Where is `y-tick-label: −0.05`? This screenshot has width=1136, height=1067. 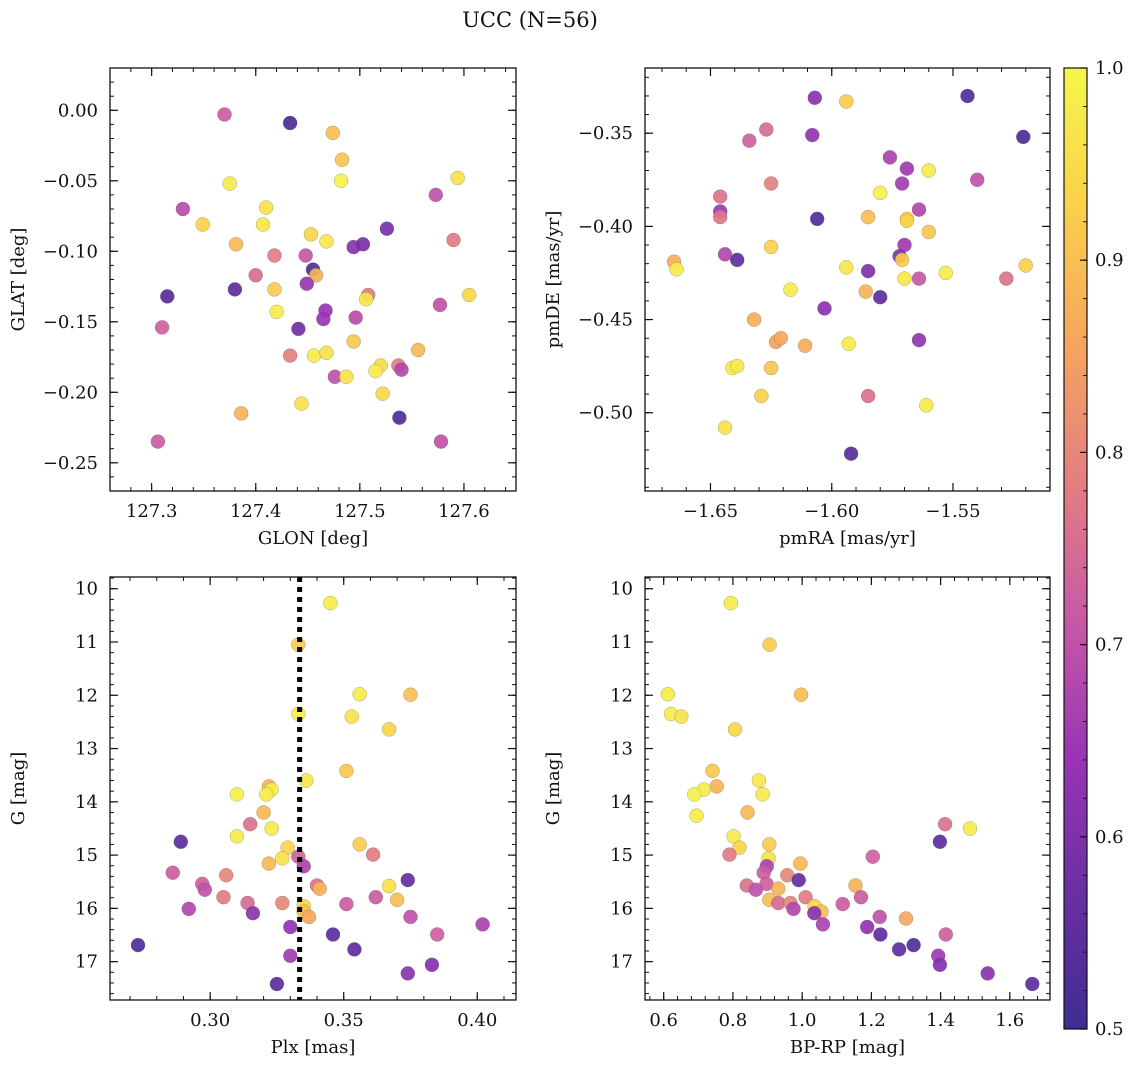 y-tick-label: −0.05 is located at coordinates (70, 181).